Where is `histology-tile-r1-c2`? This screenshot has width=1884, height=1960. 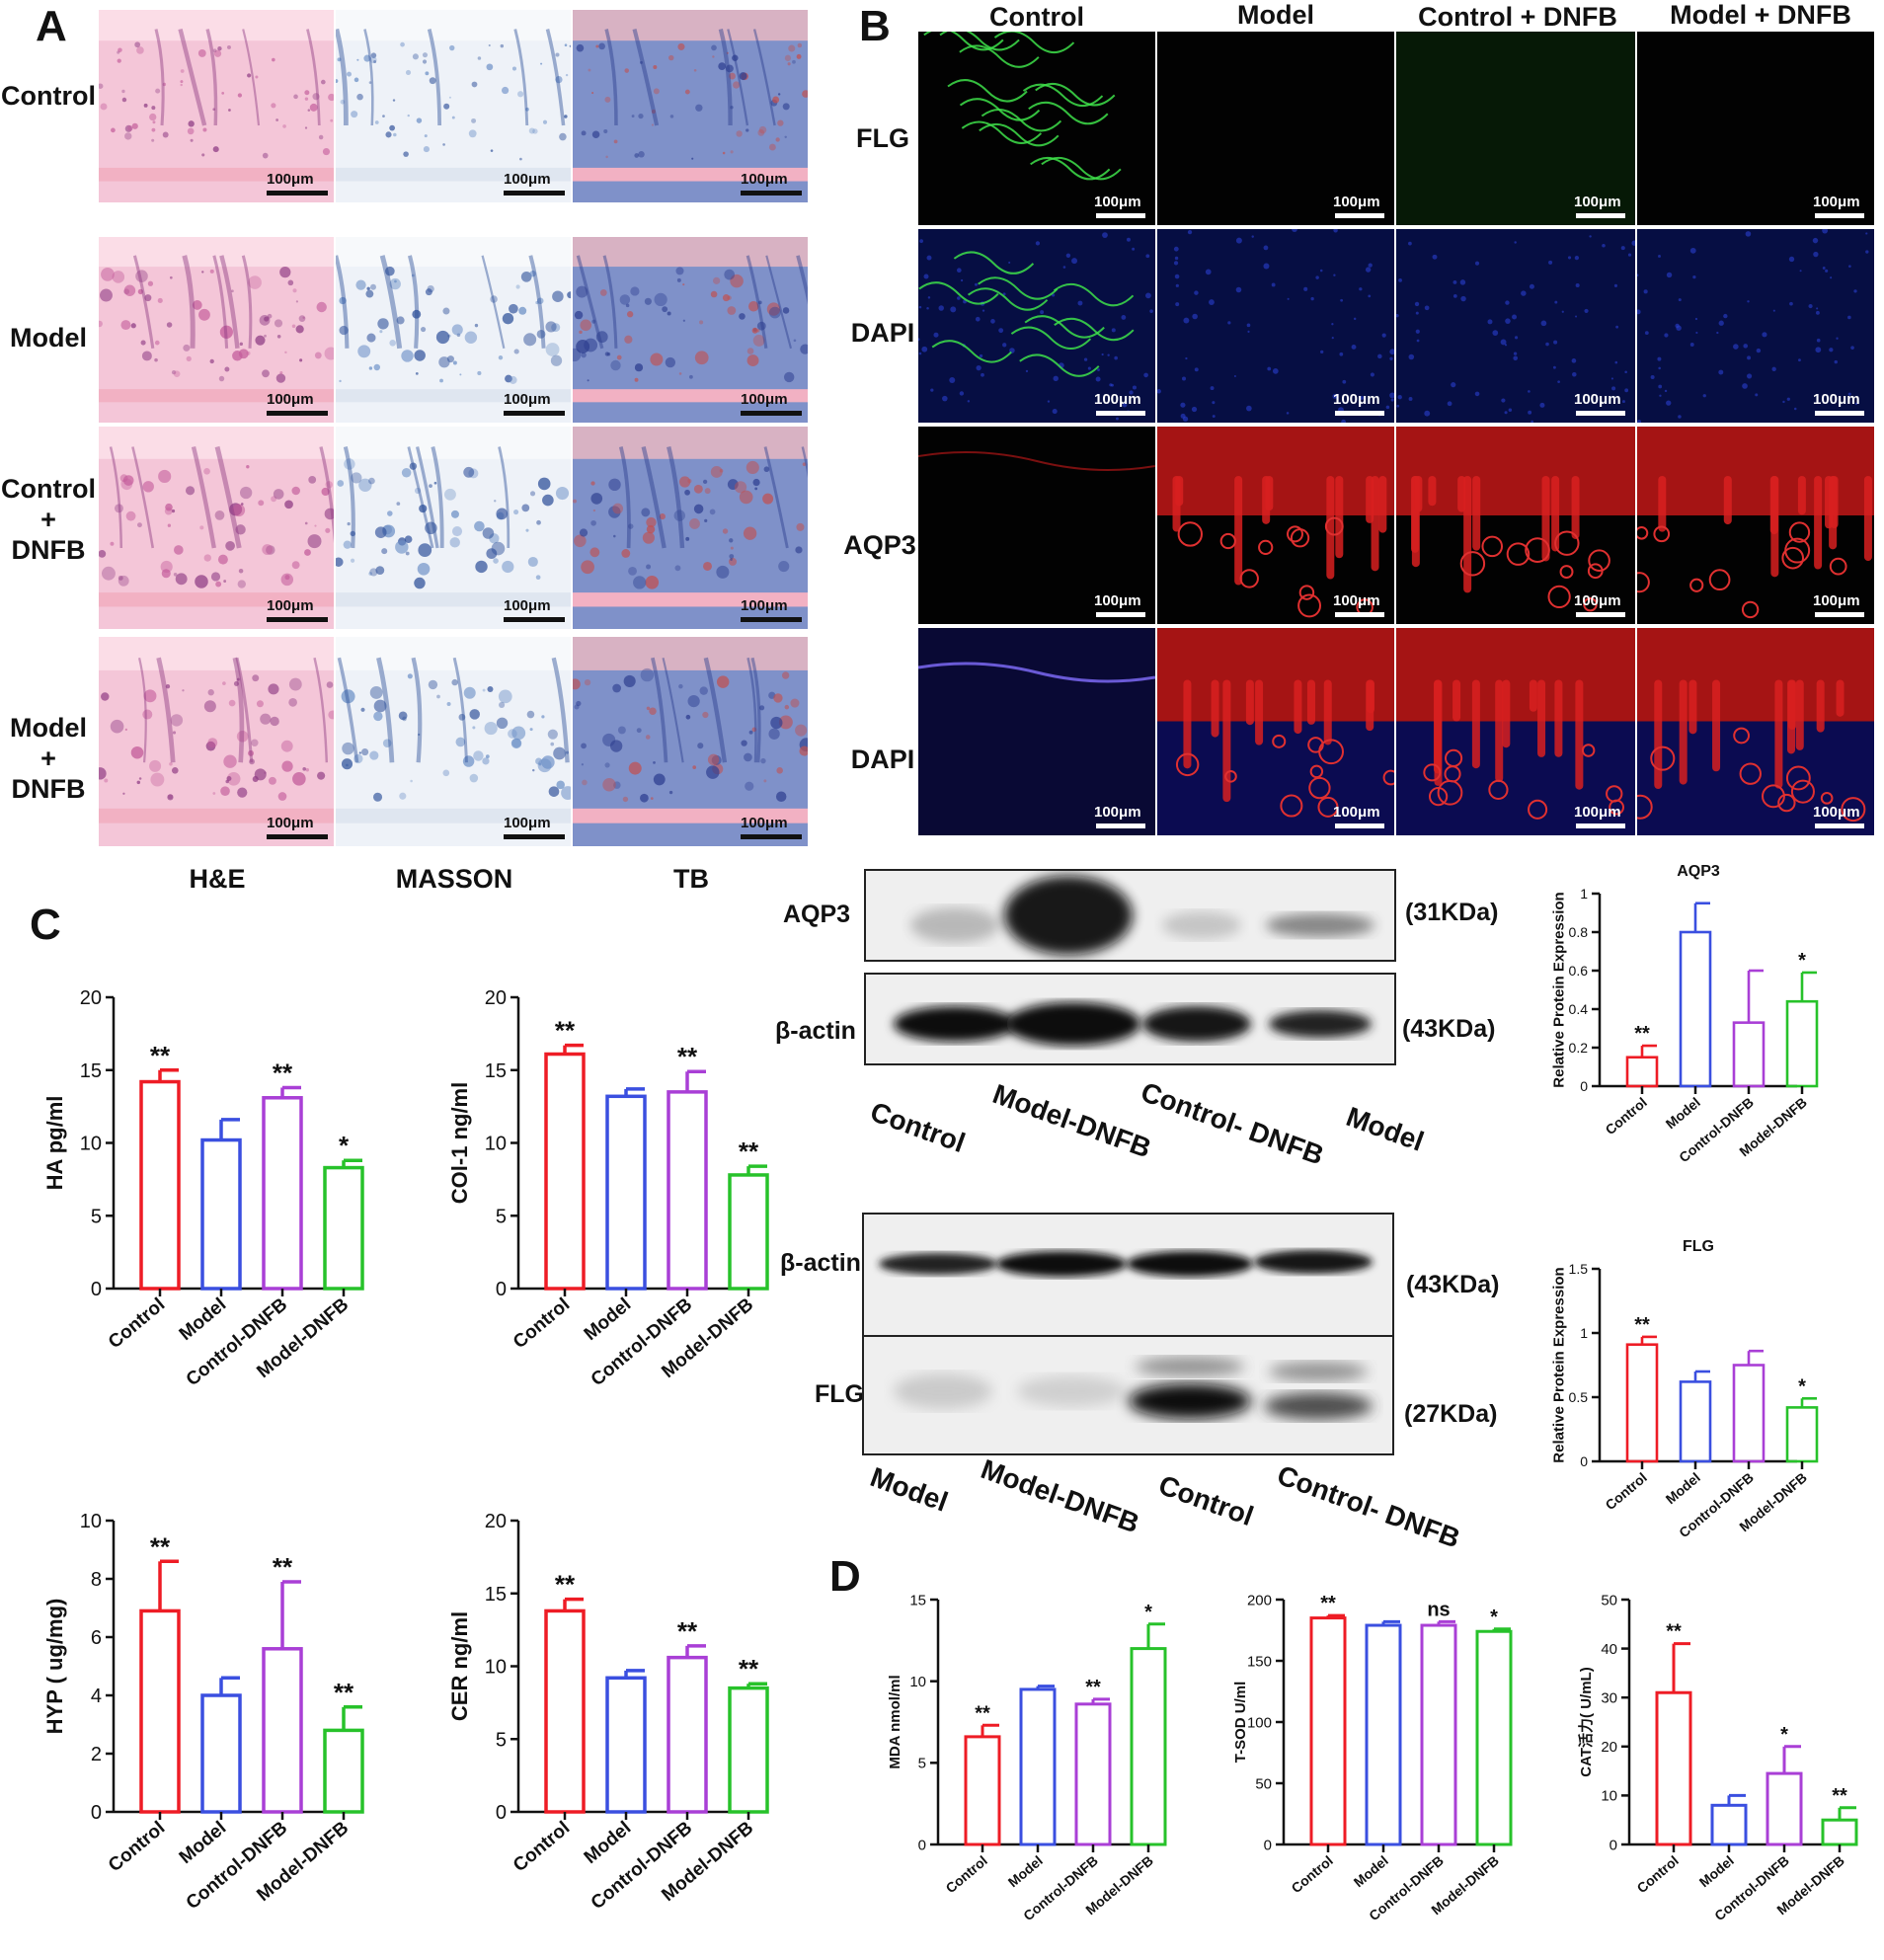 histology-tile-r1-c2 is located at coordinates (453, 106).